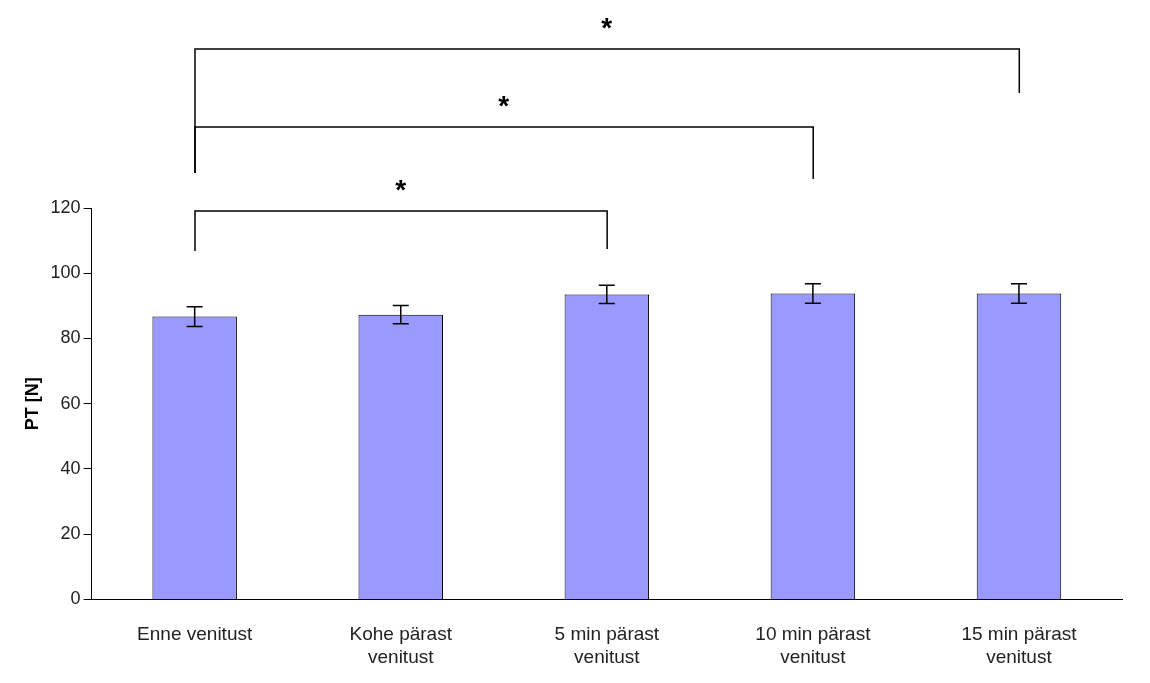  Describe the element at coordinates (195, 634) in the screenshot. I see `x-tick-label: Enne venitust` at that location.